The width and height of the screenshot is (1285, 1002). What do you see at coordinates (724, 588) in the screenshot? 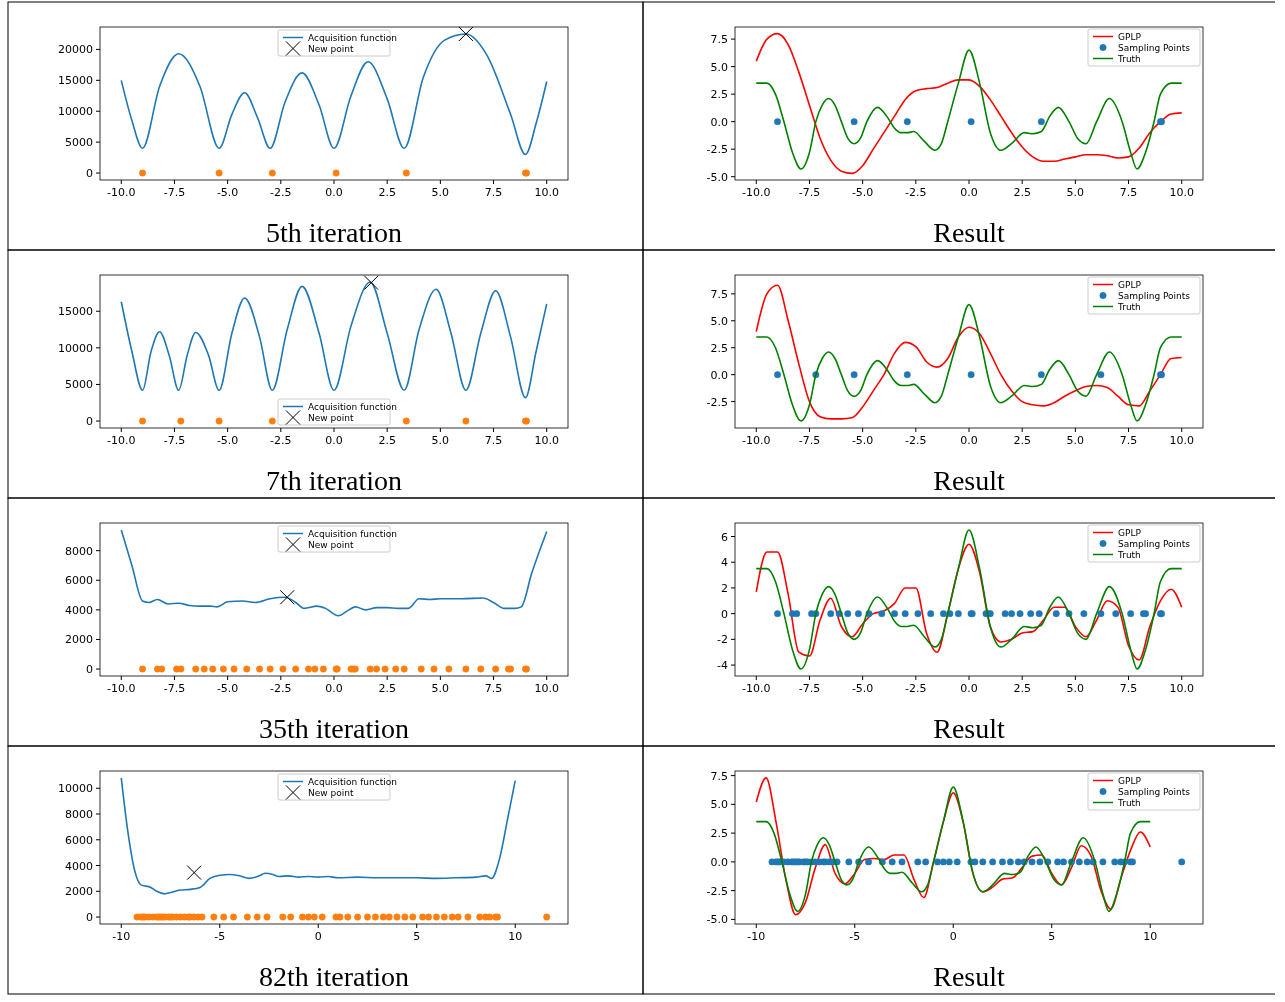
I see `y-tick-label: 2` at bounding box center [724, 588].